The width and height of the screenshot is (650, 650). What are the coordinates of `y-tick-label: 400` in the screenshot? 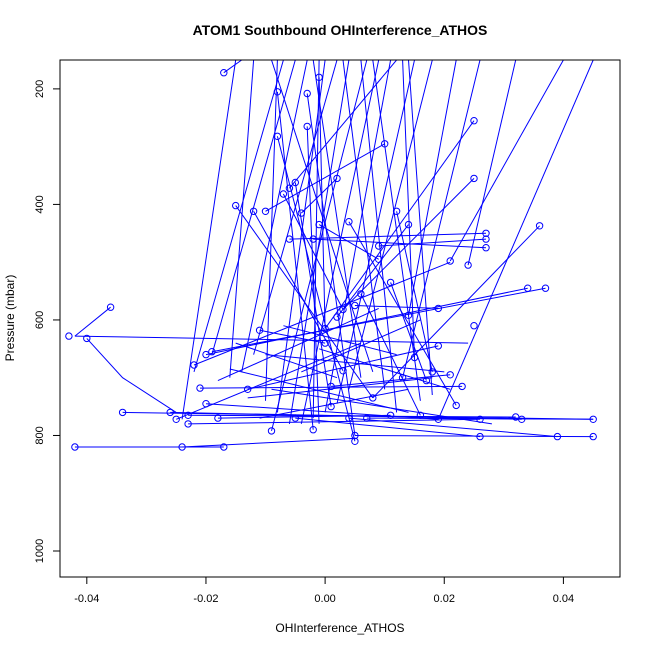 It's located at (40, 204).